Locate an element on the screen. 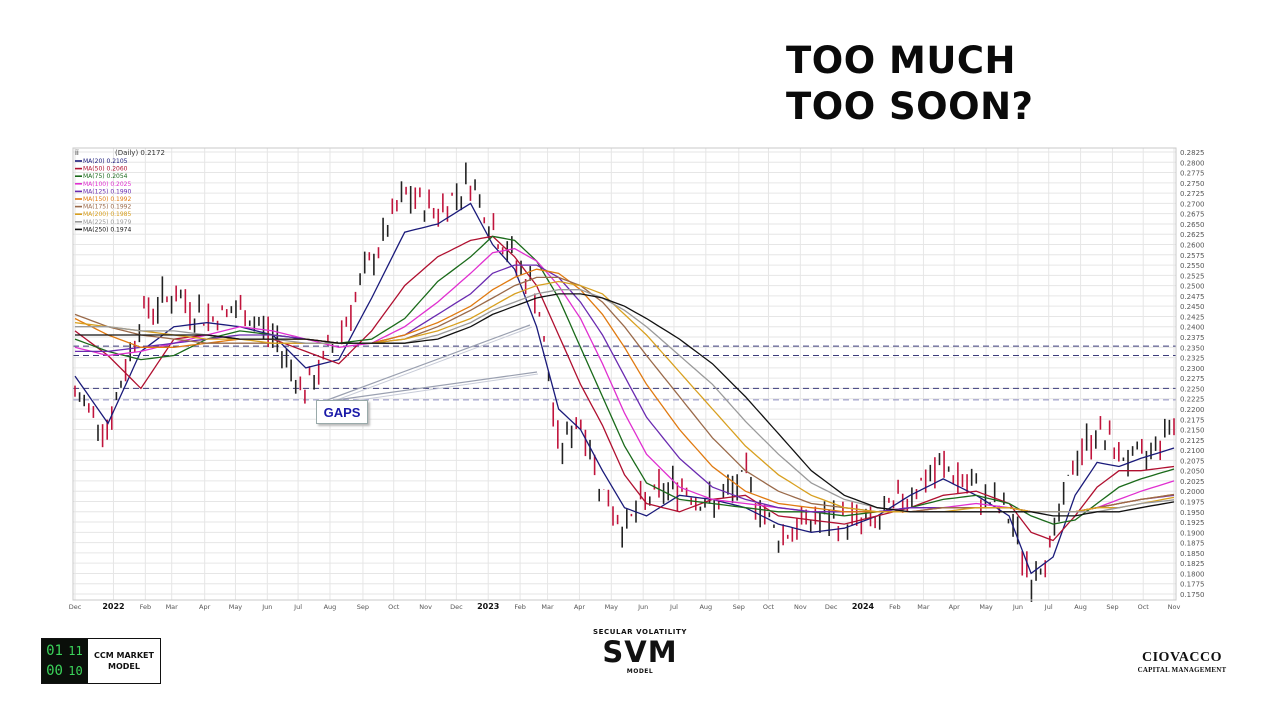  y-tick-label: 0.1875 is located at coordinates (1192, 544).